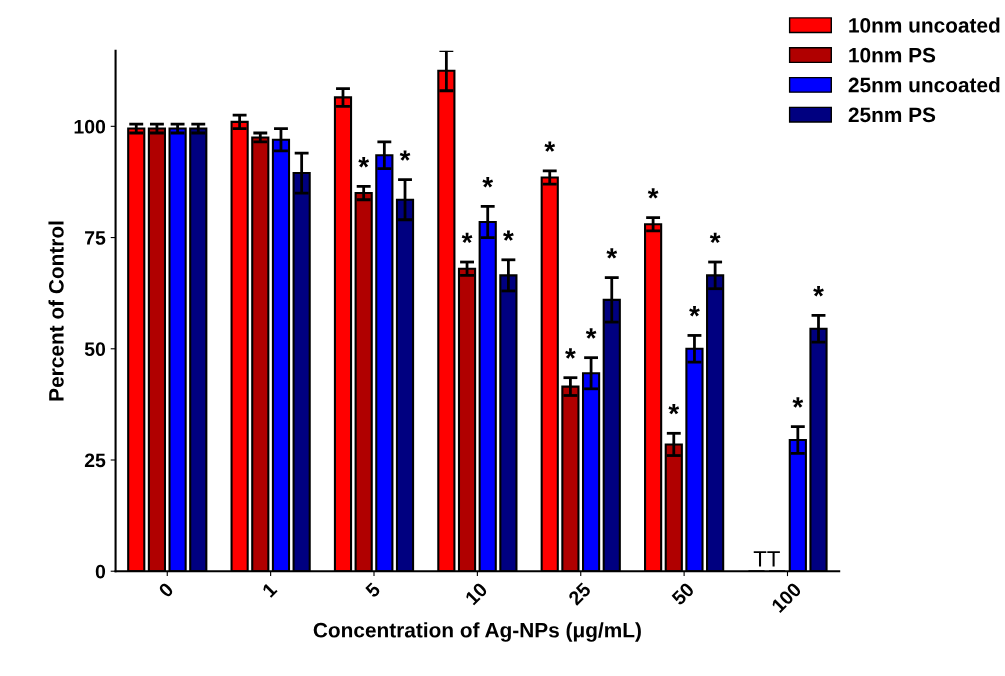  I want to click on y-tick-label: 0, so click(100, 571).